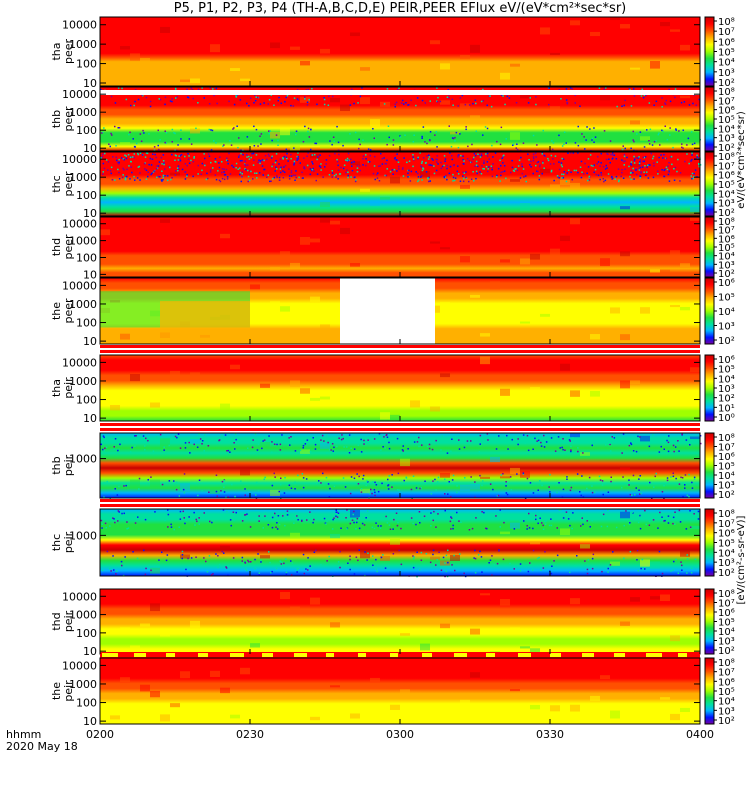  Describe the element at coordinates (726, 327) in the screenshot. I see `colorbar-tick-label: 10³` at that location.